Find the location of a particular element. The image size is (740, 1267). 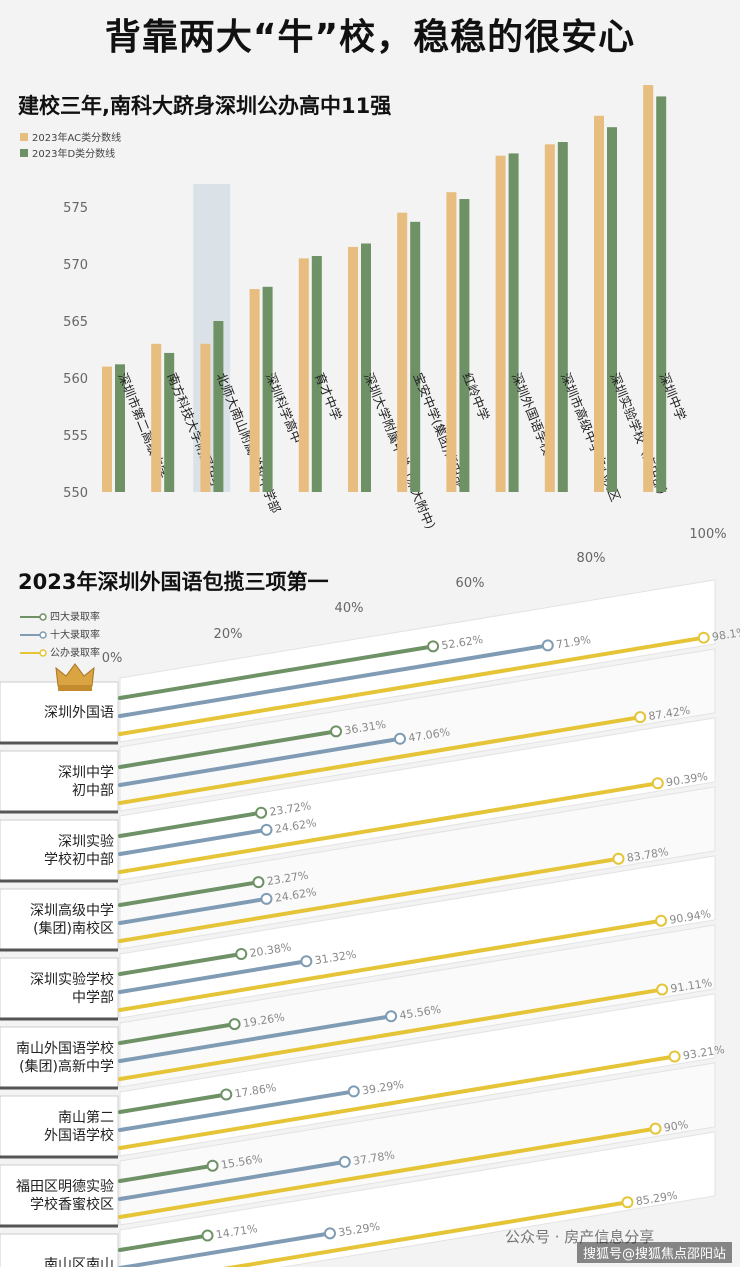

bar-chart-title: 建校三年,南科大跻身深圳公办高中11强 is located at coordinates (205, 106).